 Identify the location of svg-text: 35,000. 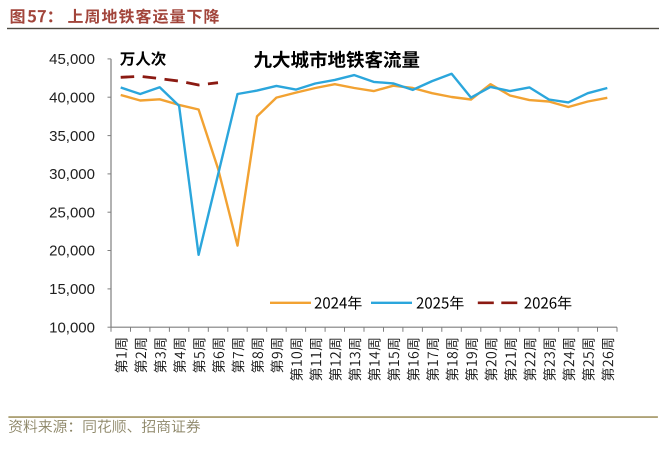
(72, 136).